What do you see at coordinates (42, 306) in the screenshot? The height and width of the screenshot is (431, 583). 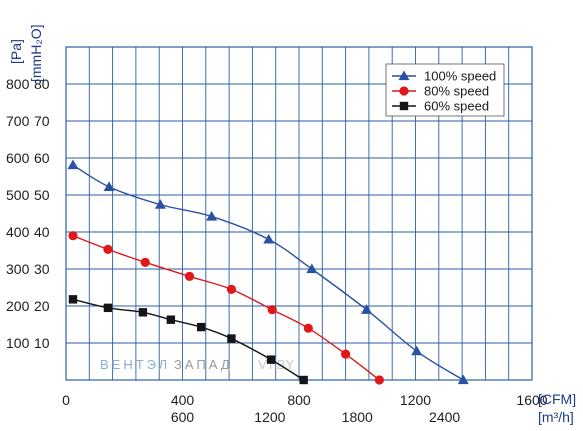 I see `y-tick-label-mmh2o: 20` at bounding box center [42, 306].